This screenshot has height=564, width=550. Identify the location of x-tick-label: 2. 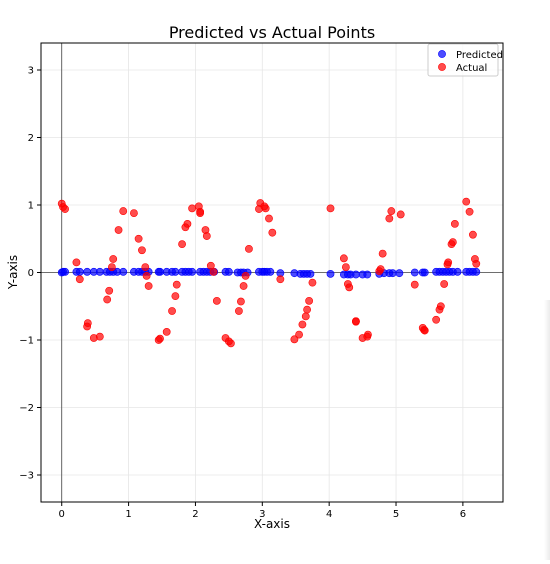
(195, 514).